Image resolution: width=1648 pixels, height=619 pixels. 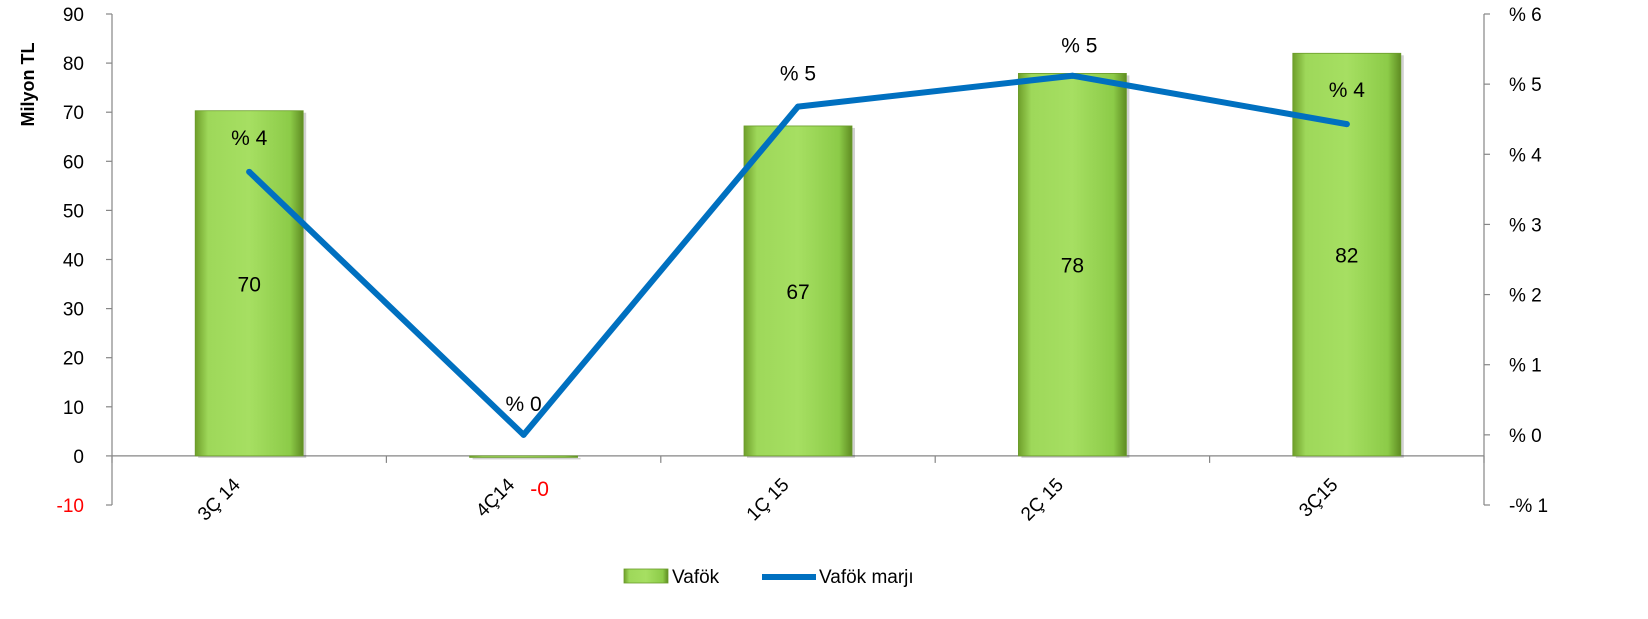 What do you see at coordinates (1528, 506) in the screenshot?
I see `y2-tick-label: -% 1` at bounding box center [1528, 506].